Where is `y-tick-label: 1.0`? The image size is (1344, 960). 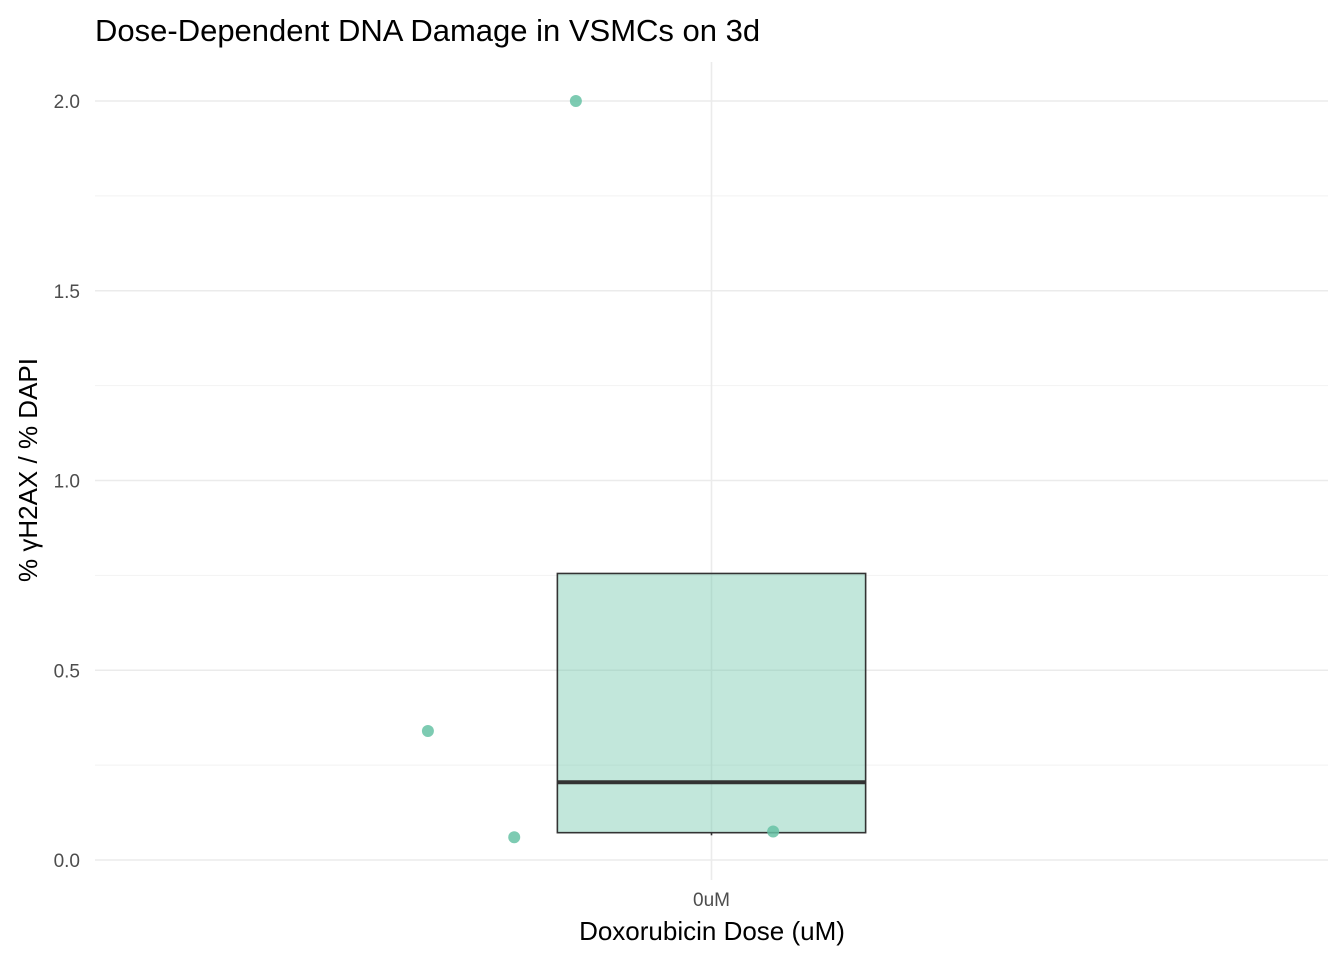
y-tick-label: 1.0 is located at coordinates (67, 482).